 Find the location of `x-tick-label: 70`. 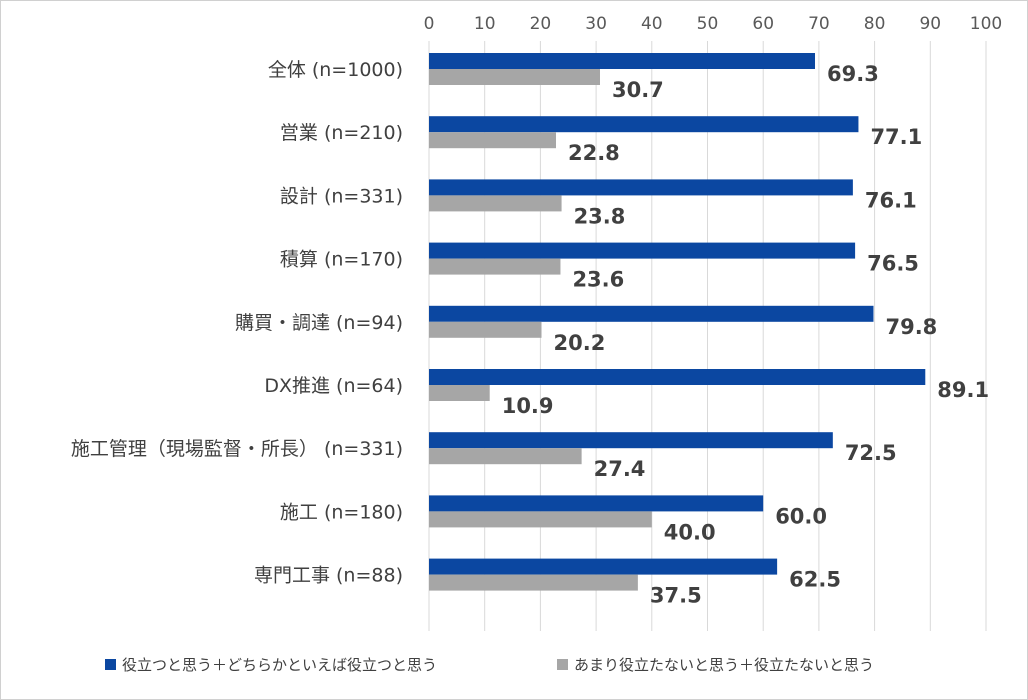

x-tick-label: 70 is located at coordinates (819, 24).